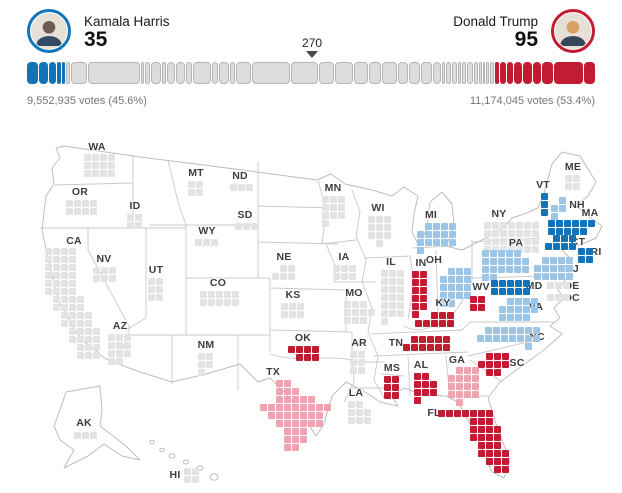 This screenshot has width=622, height=493. What do you see at coordinates (215, 73) in the screenshot?
I see `ev-bar-segment-nv` at bounding box center [215, 73].